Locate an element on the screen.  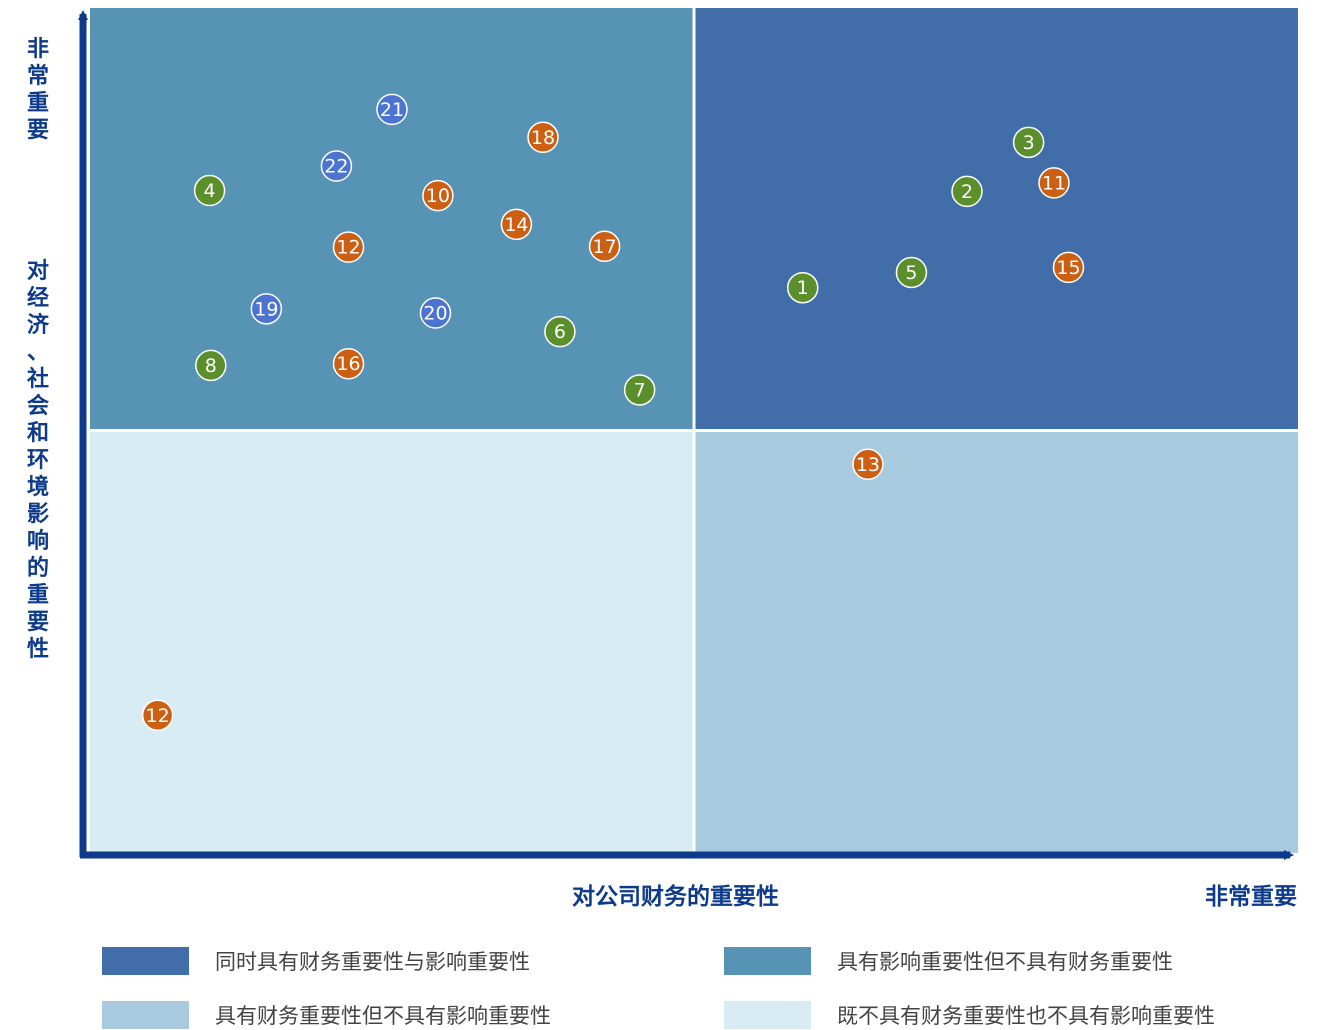
y-axis-label-char: 经 is located at coordinates (37, 298).